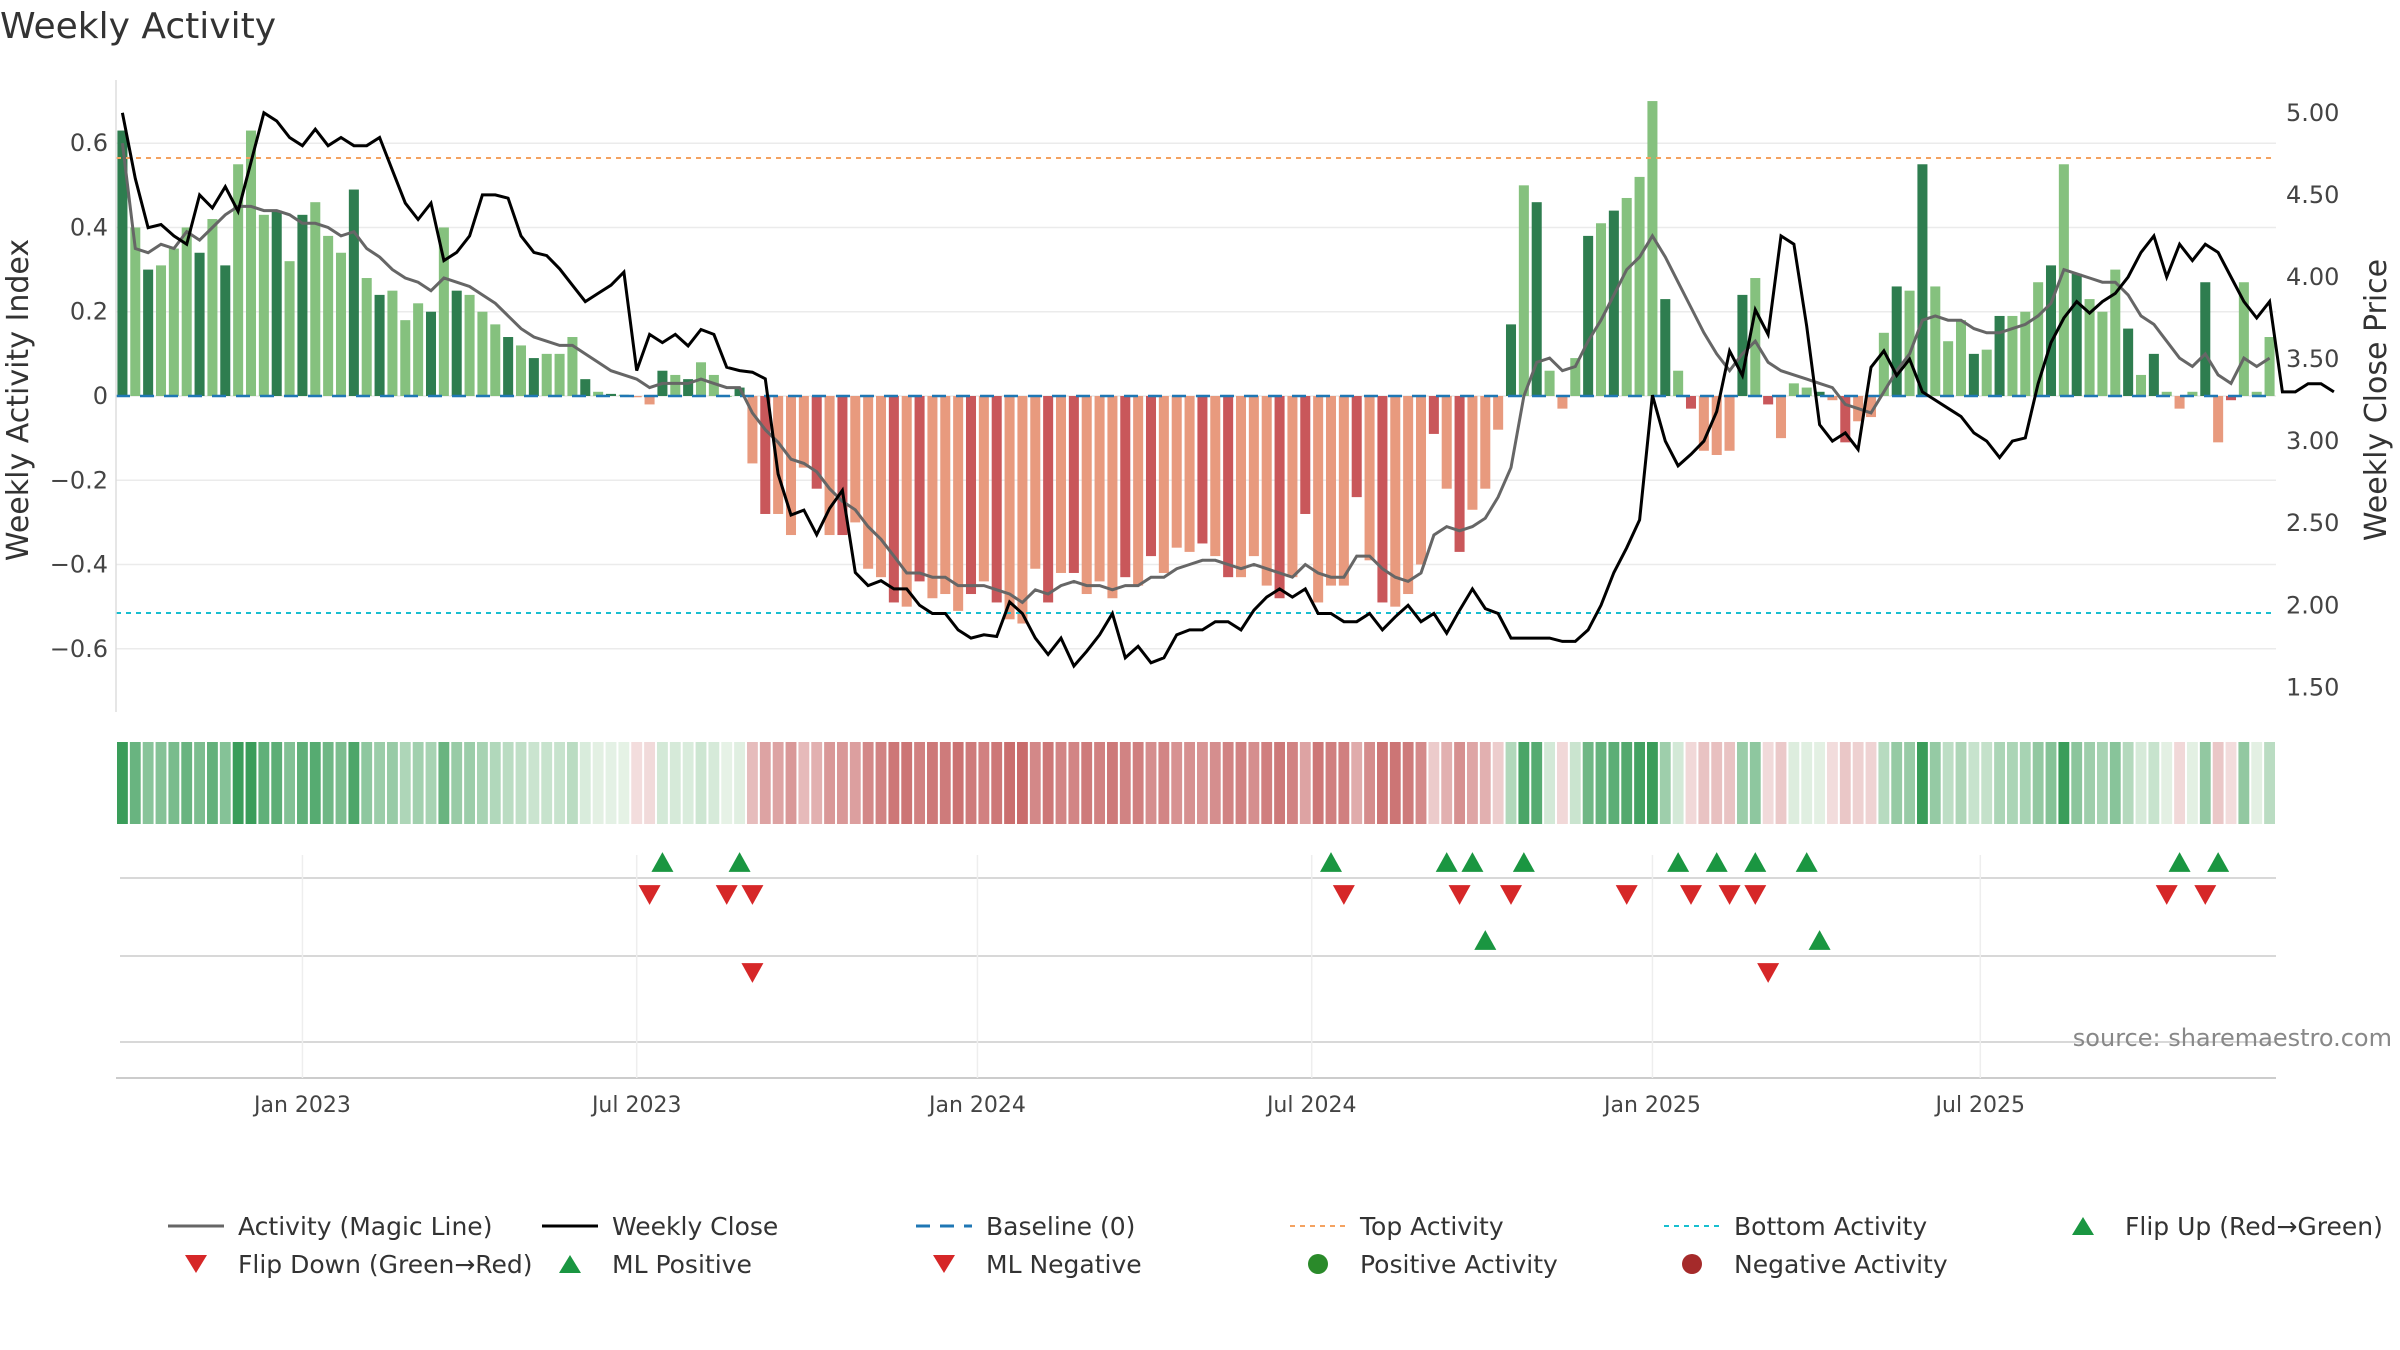 This screenshot has width=2400, height=1350. What do you see at coordinates (1060, 1226) in the screenshot?
I see `legend-label: Baseline (0)` at bounding box center [1060, 1226].